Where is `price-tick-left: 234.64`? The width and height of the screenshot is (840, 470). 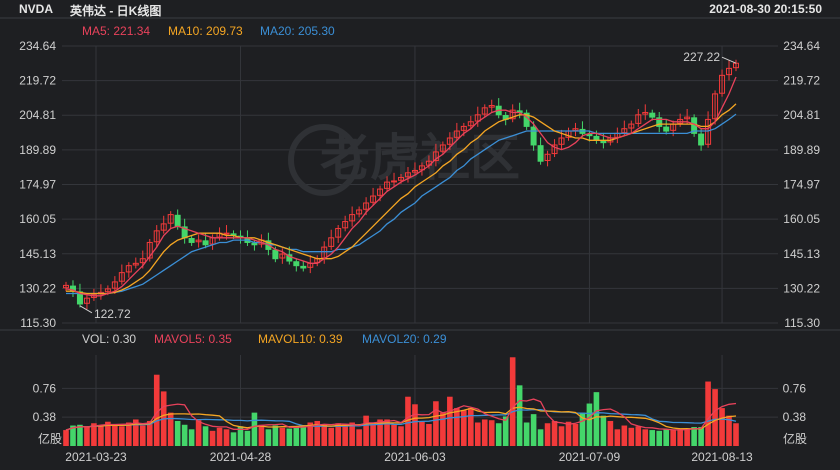 price-tick-left: 234.64 is located at coordinates (37, 46).